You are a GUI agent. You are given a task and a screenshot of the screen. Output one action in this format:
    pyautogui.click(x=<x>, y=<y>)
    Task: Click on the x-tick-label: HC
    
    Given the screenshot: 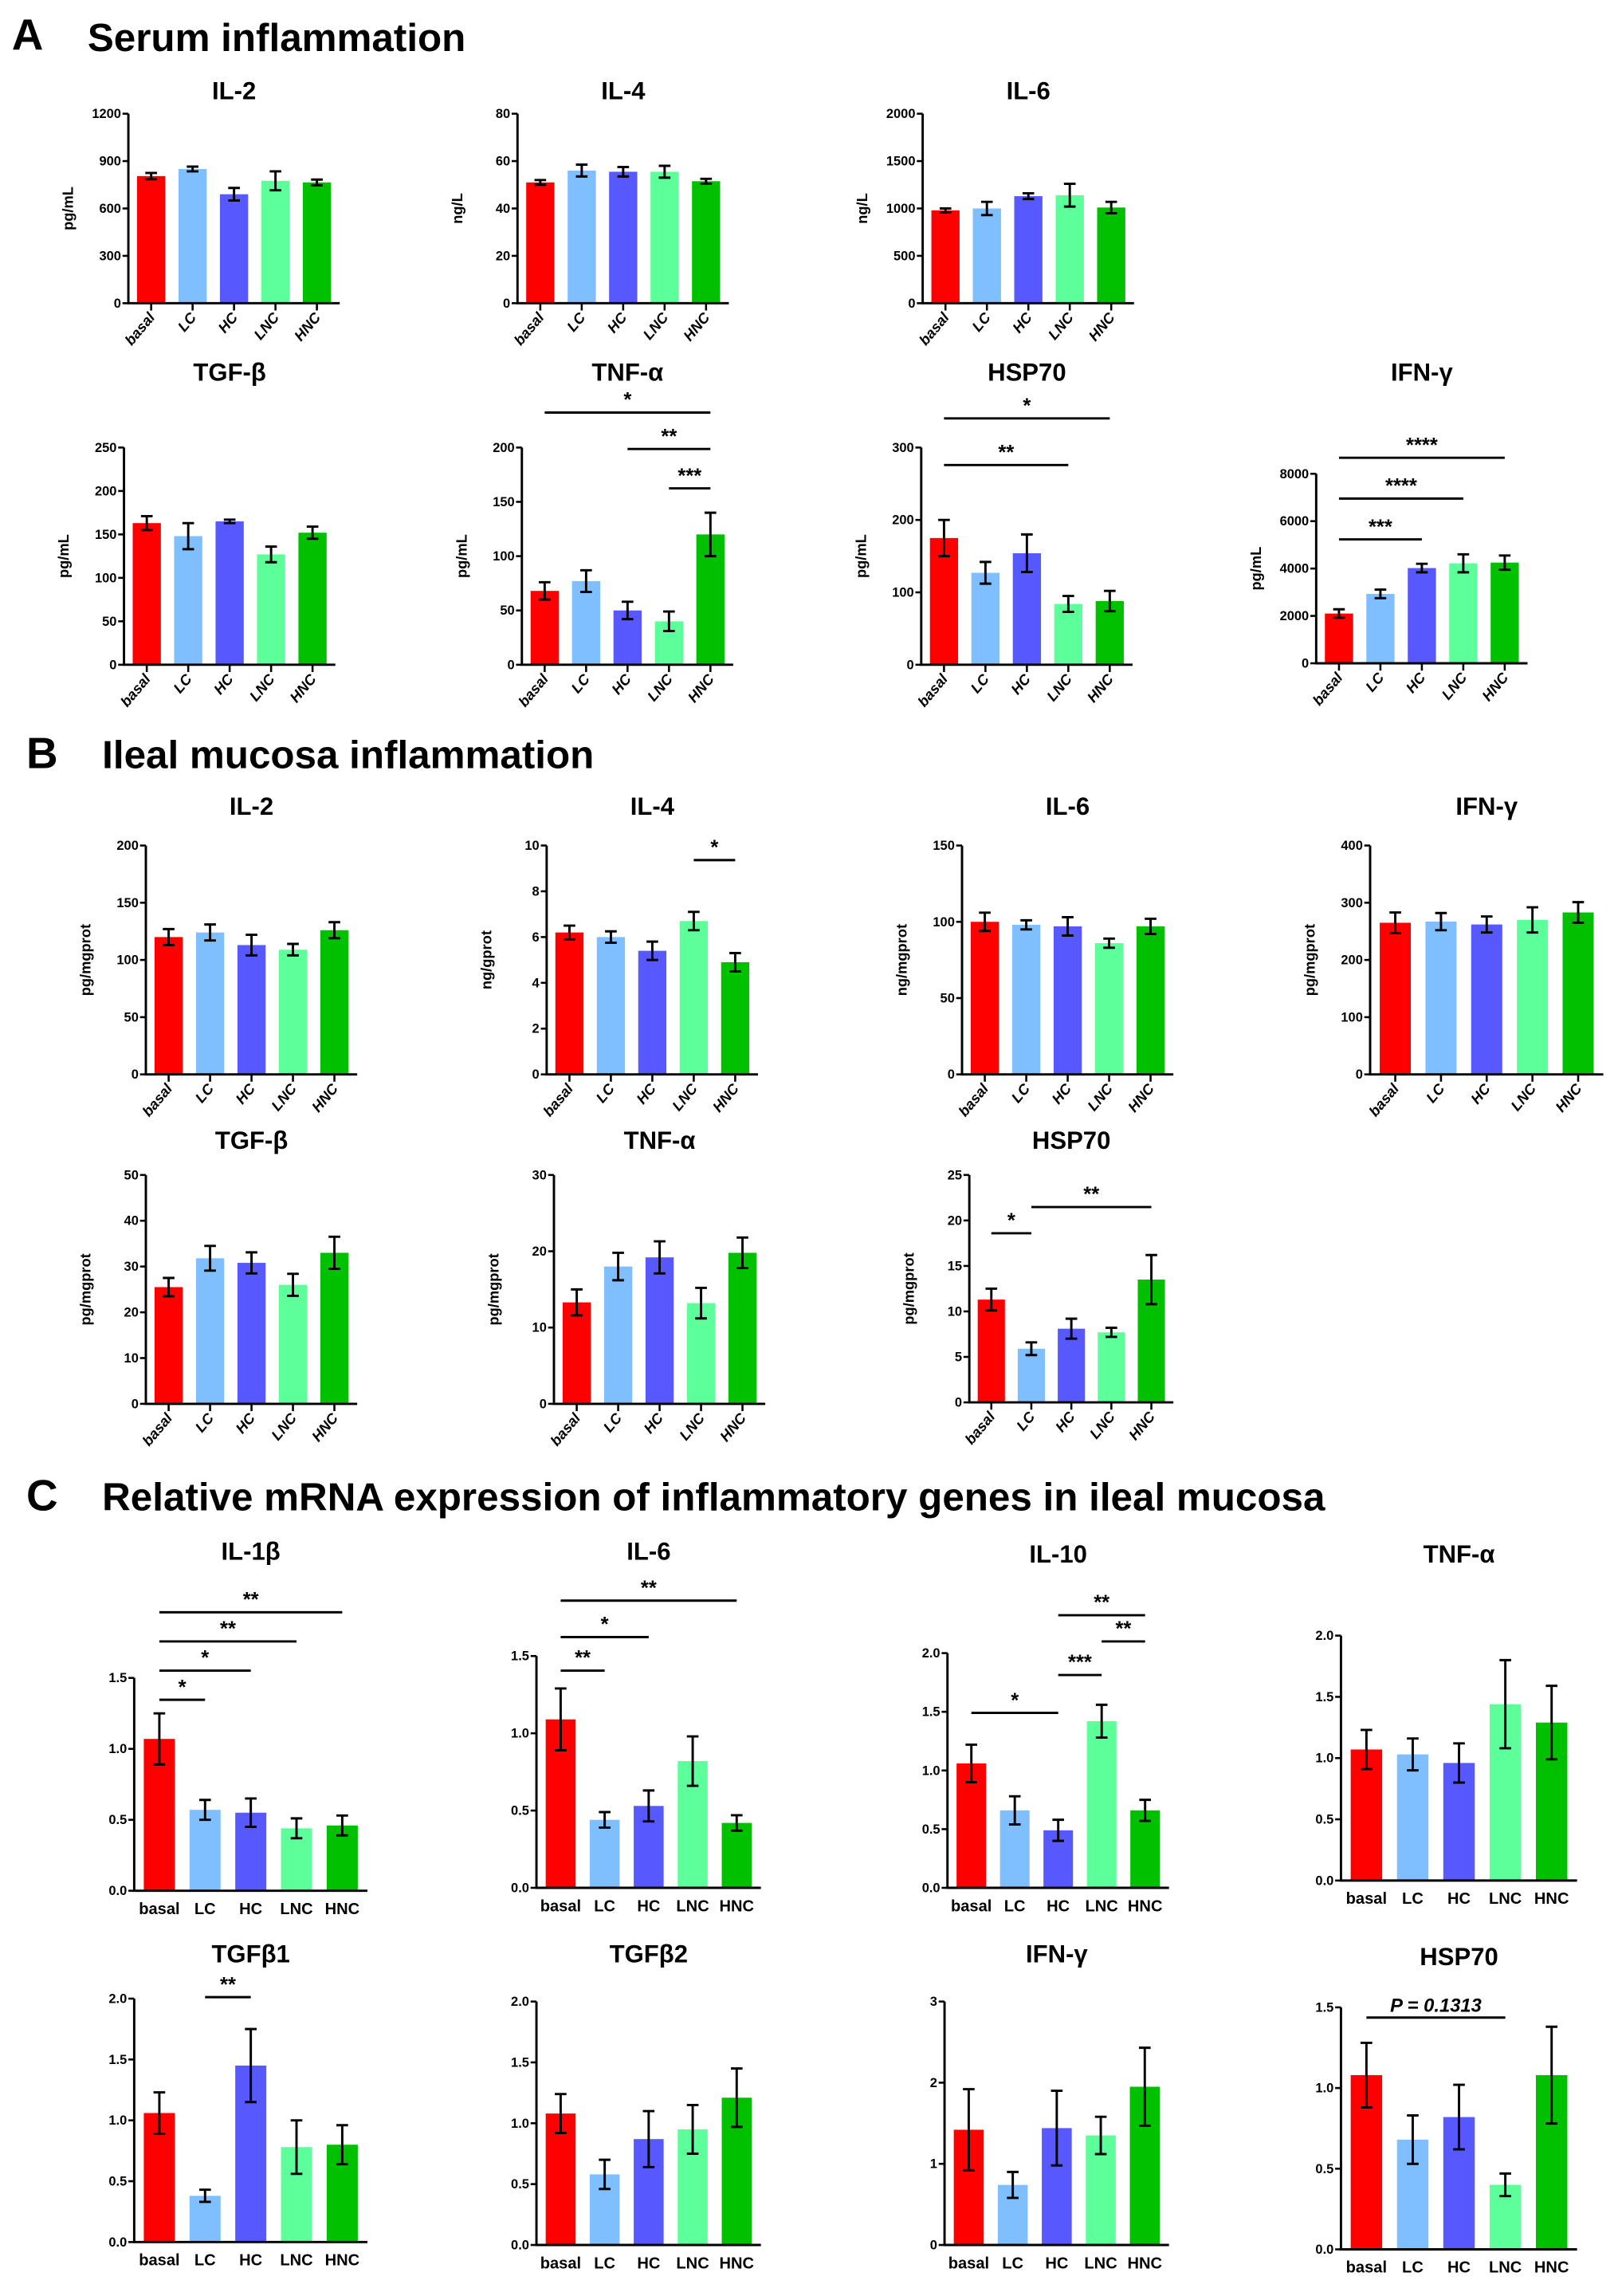 What is the action you would take?
    pyautogui.click(x=245, y=1093)
    